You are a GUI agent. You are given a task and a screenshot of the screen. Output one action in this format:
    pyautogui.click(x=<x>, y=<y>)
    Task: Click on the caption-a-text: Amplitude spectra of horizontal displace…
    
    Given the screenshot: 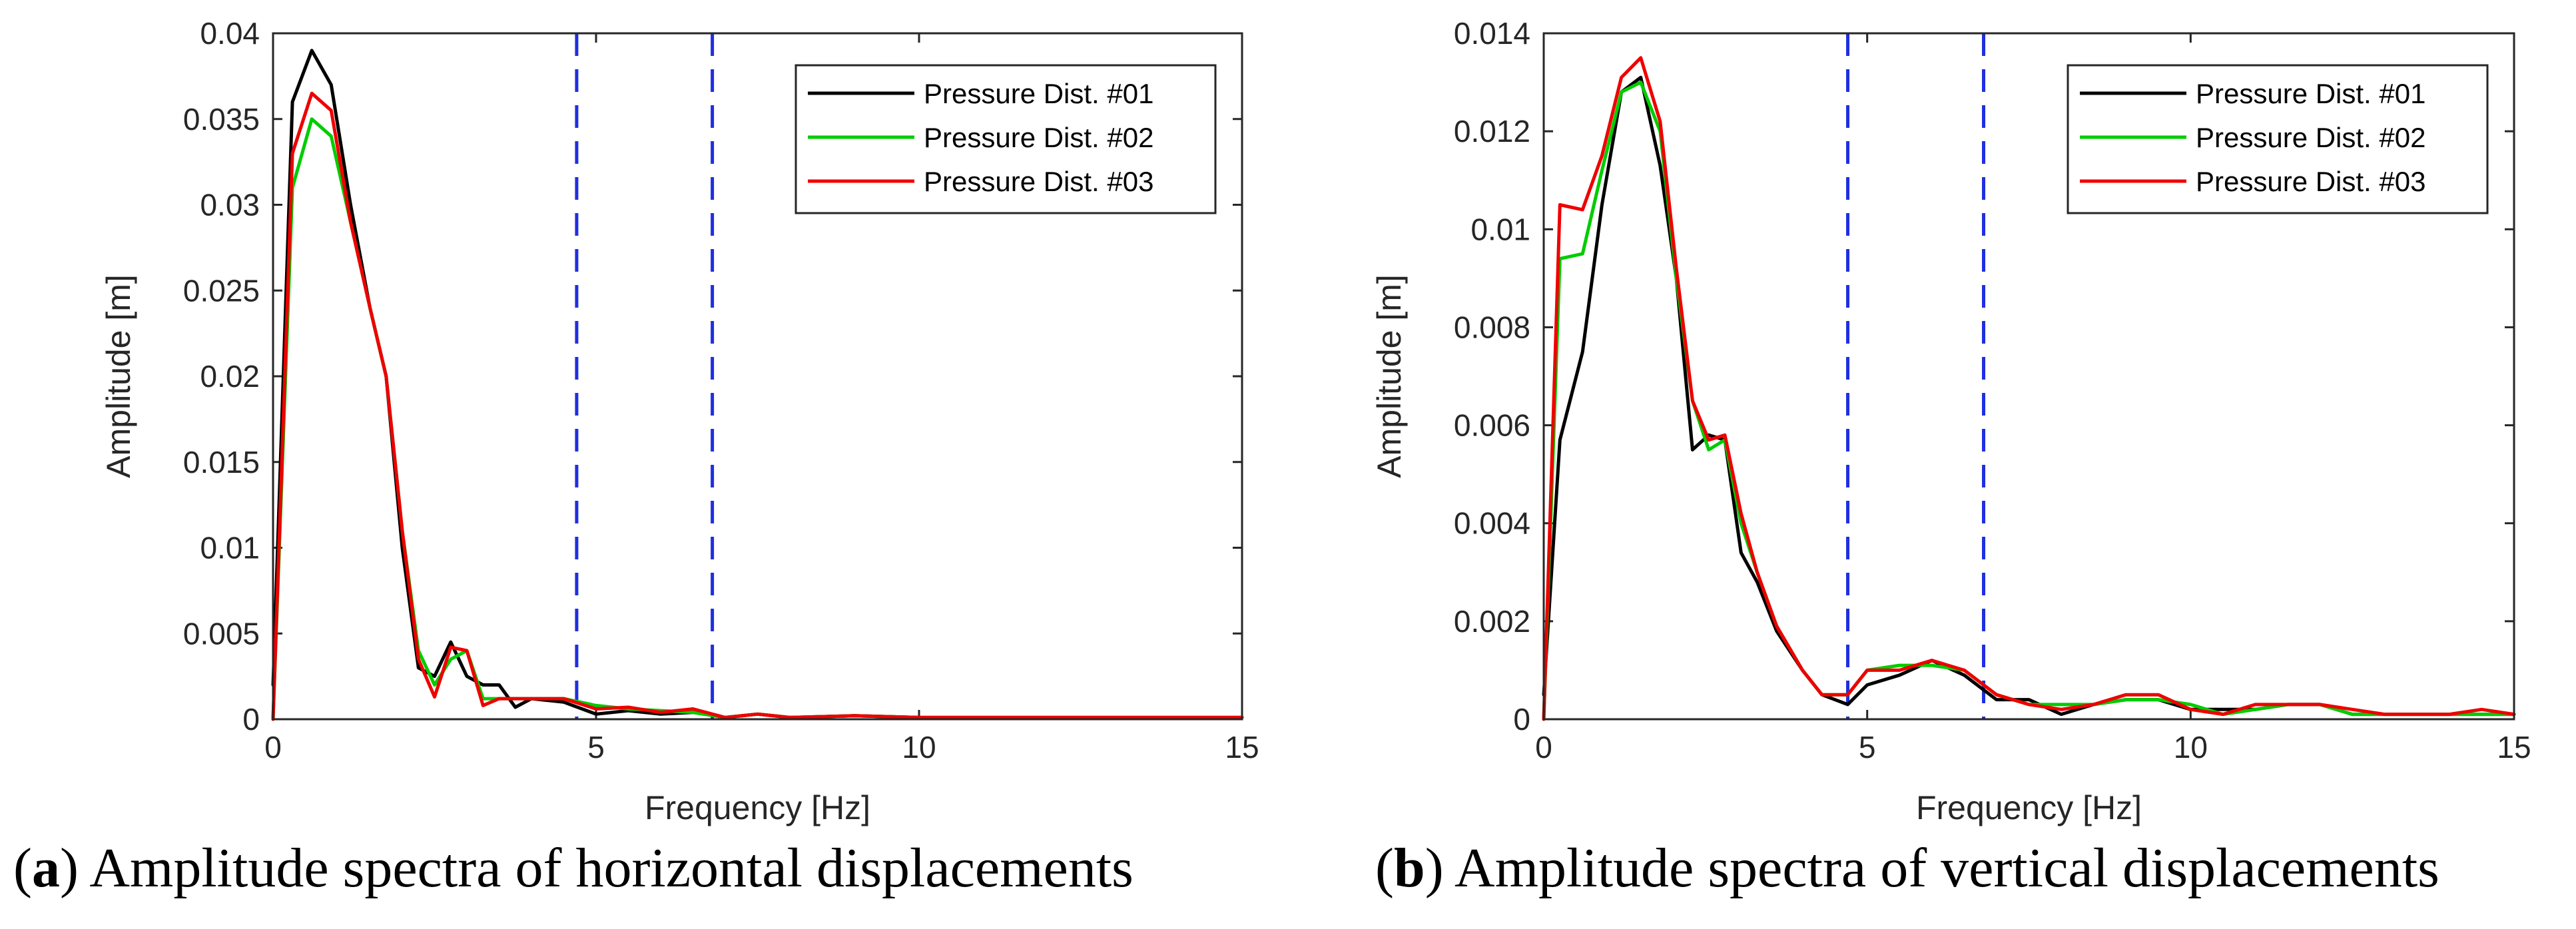 What is the action you would take?
    pyautogui.click(x=611, y=868)
    